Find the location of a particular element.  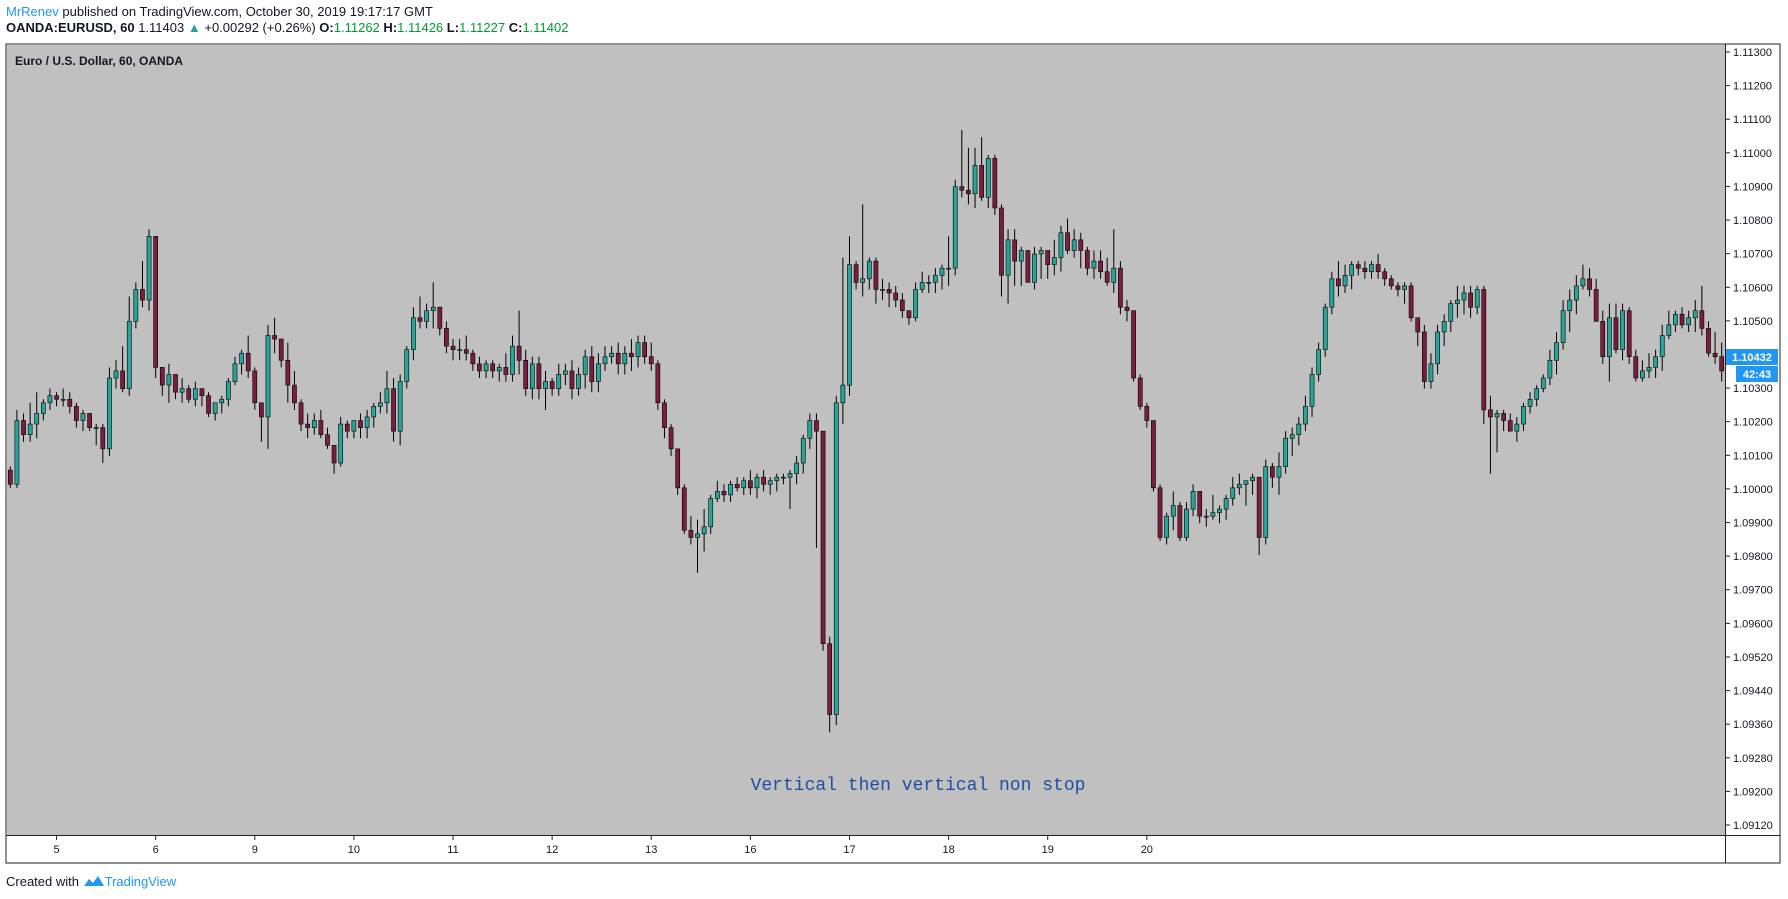

price-tick-label: 1.09700 is located at coordinates (1753, 591).